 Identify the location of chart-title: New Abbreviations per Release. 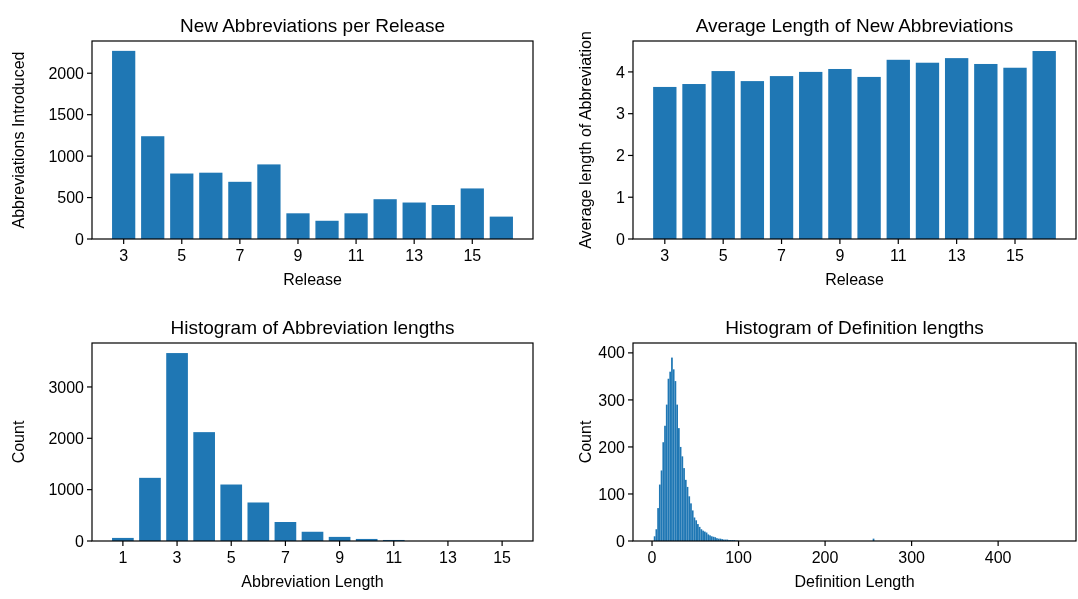
(312, 25).